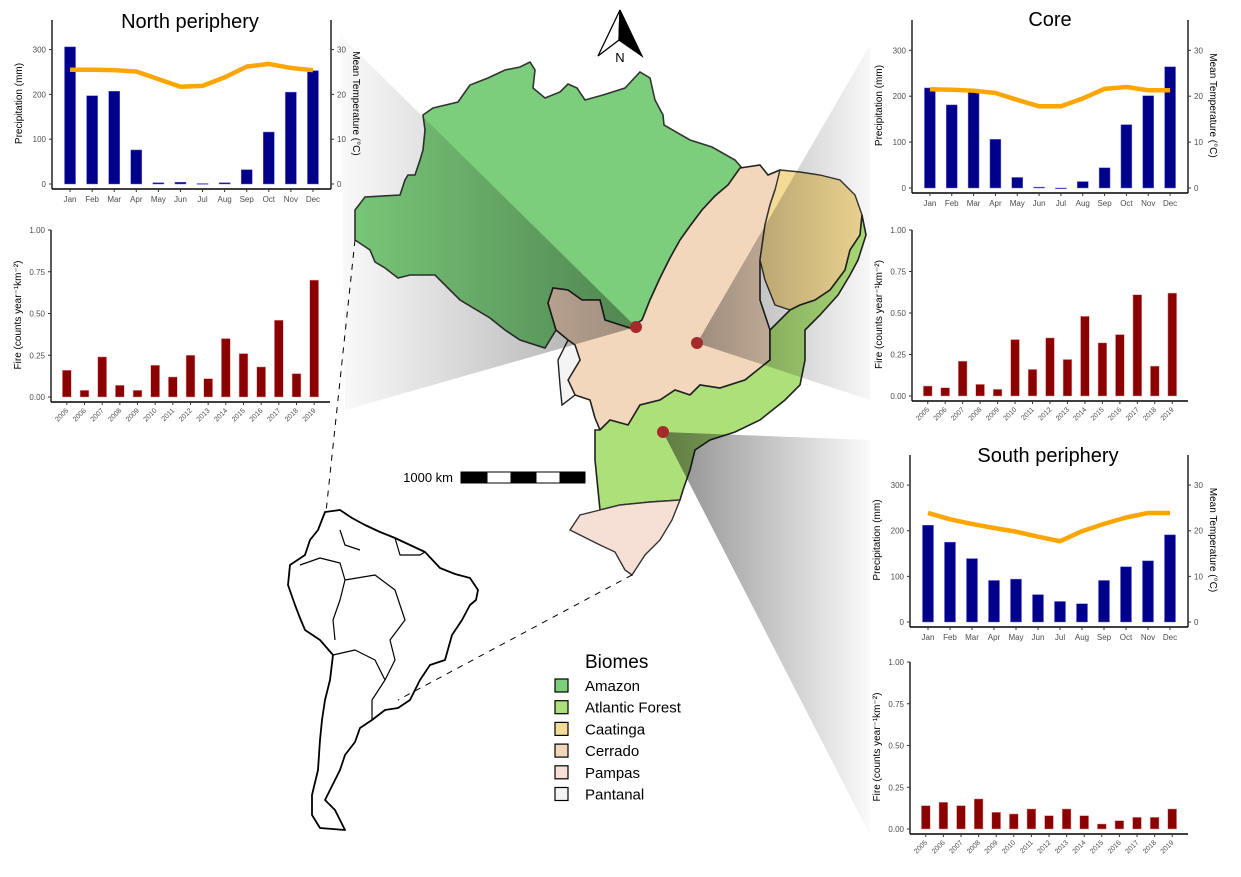 The image size is (1241, 877). What do you see at coordinates (633, 708) in the screenshot?
I see `legend-label: Atlantic Forest` at bounding box center [633, 708].